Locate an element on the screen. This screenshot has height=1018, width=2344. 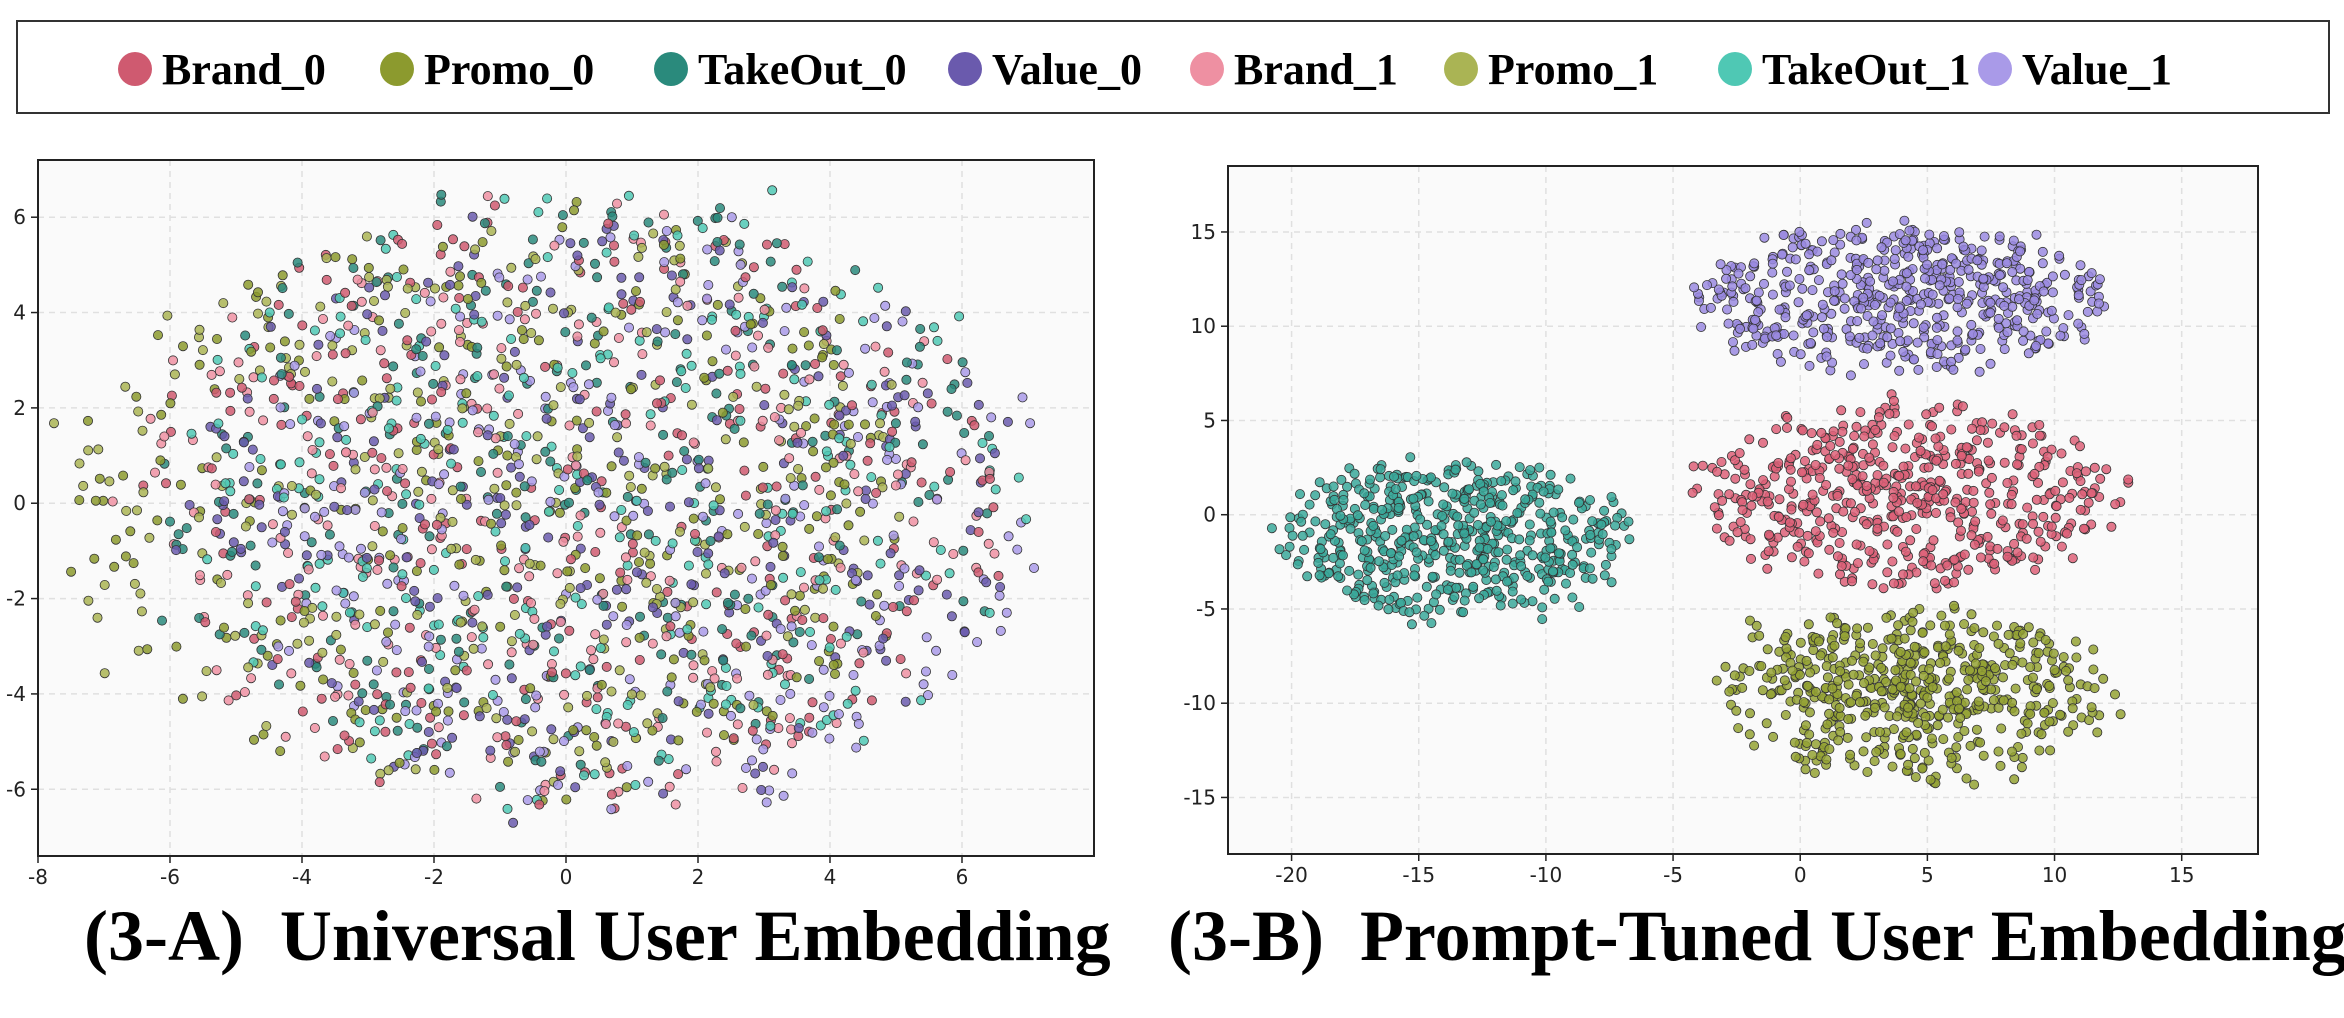
legend-label: Promo_1 is located at coordinates (1573, 69).